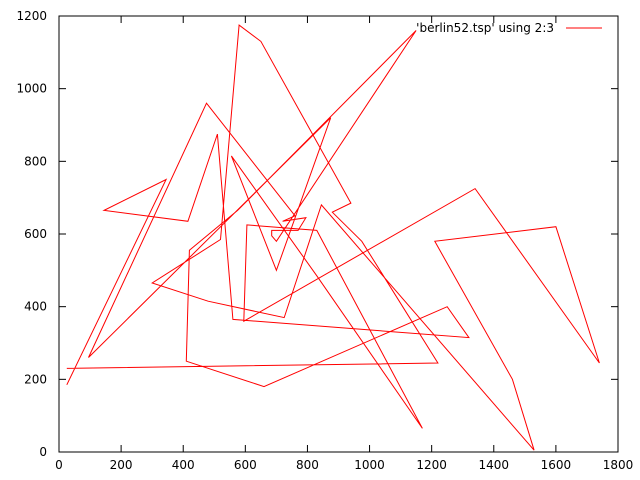 This screenshot has width=640, height=480. Describe the element at coordinates (35, 379) in the screenshot. I see `y-tick-label: 200` at that location.